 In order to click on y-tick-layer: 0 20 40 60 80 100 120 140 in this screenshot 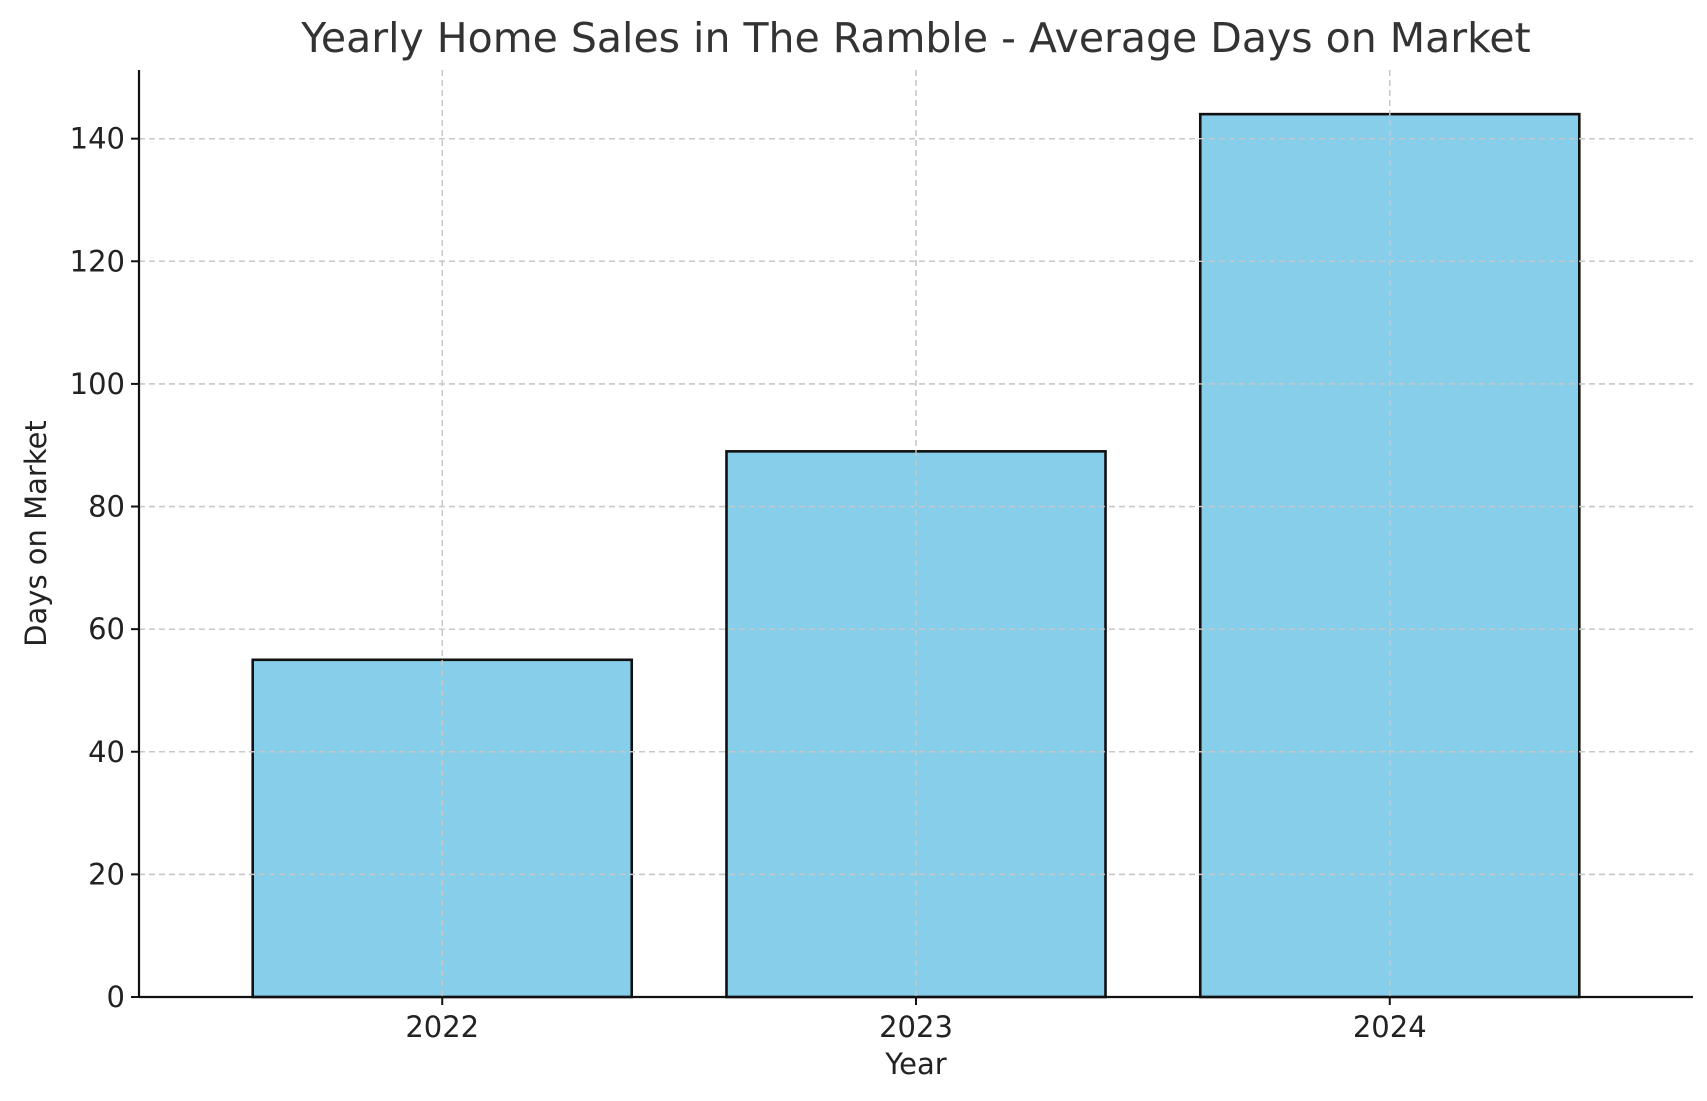, I will do `click(104, 568)`.